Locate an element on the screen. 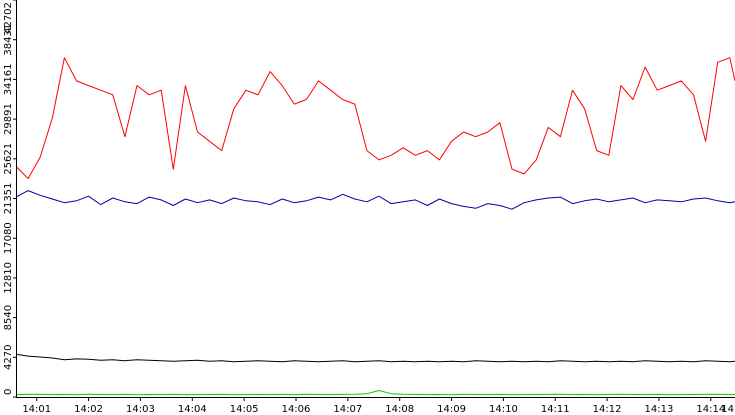 This screenshot has width=735, height=415. y-tick-label: 34161 is located at coordinates (8, 79).